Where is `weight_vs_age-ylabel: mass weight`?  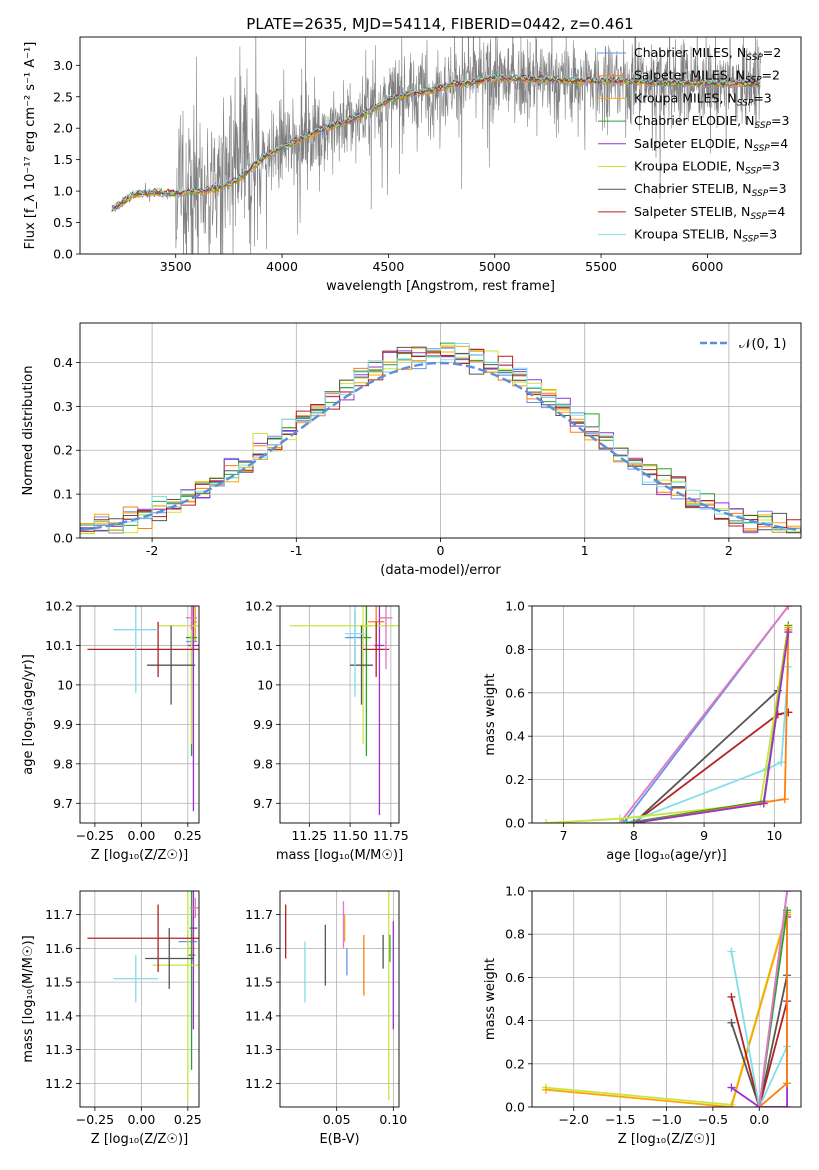
weight_vs_age-ylabel: mass weight is located at coordinates (490, 714).